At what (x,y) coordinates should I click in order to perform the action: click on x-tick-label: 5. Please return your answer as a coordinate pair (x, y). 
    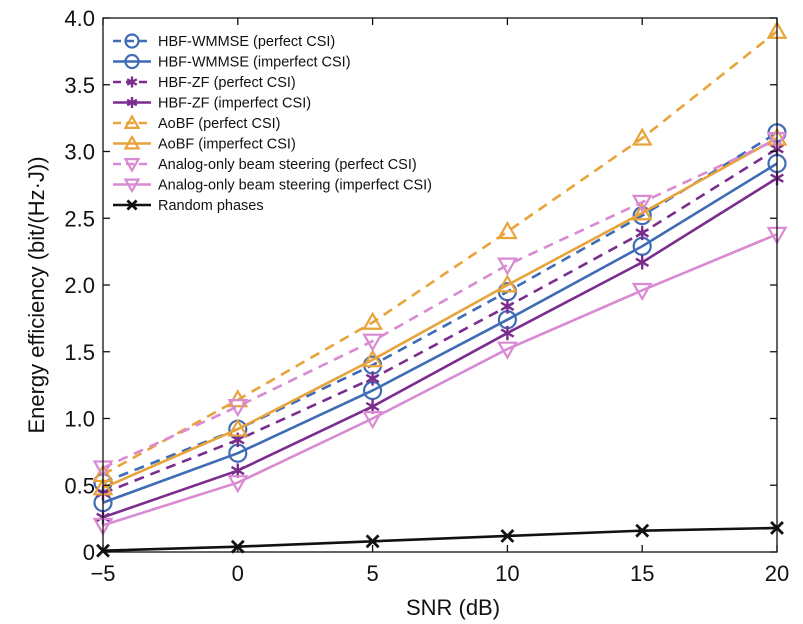
    Looking at the image, I should click on (372, 573).